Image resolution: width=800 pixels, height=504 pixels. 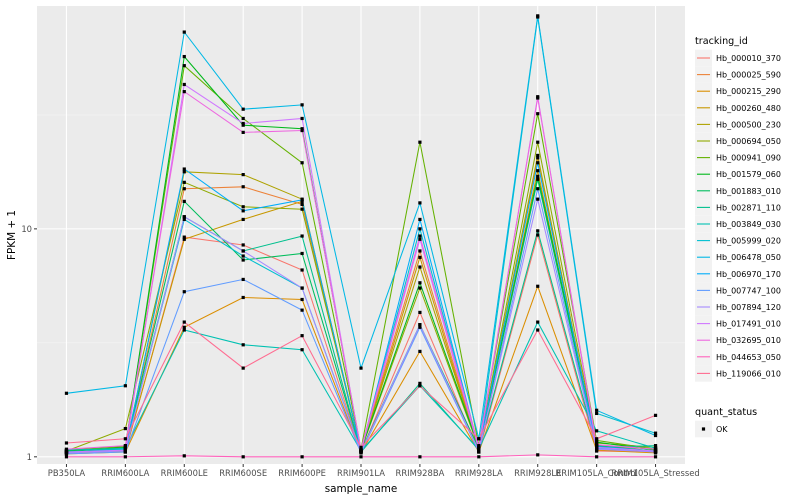 I want to click on legend-entry-label: Hb_001579_060, so click(x=748, y=174).